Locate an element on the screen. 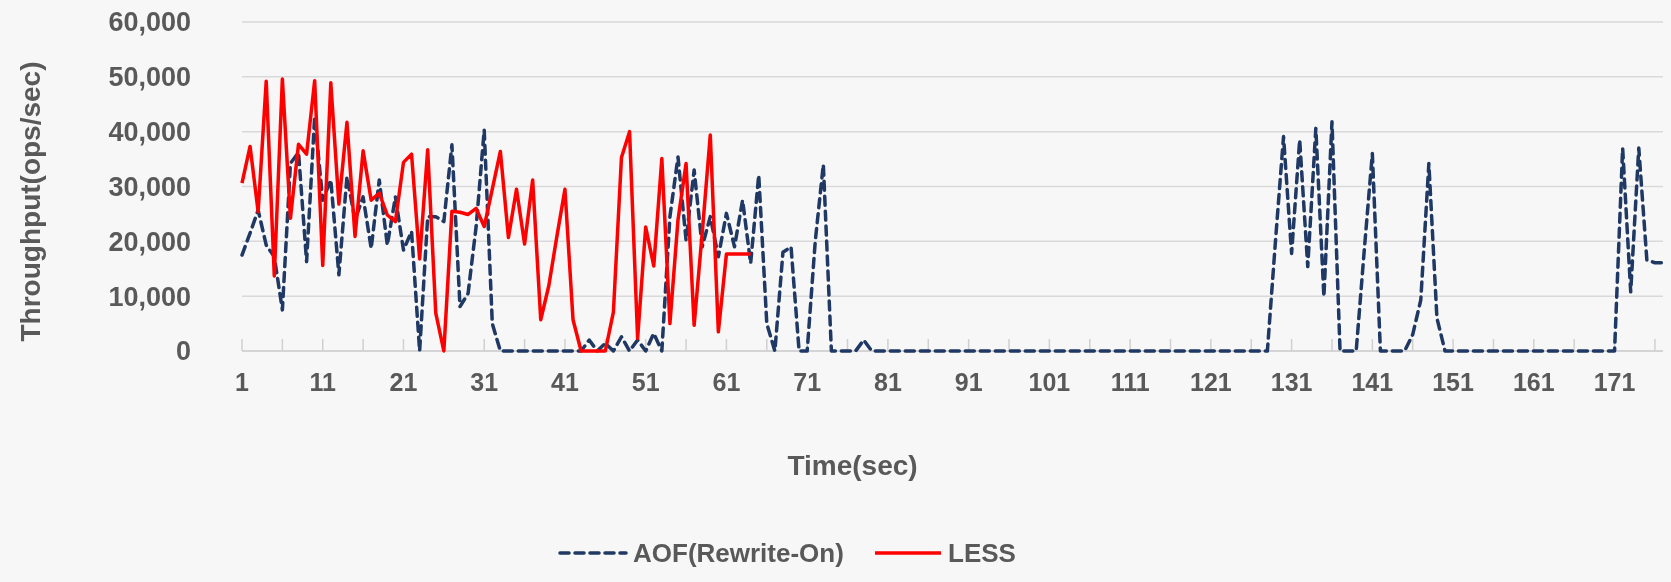 The image size is (1671, 582). x-tick-label: 81 is located at coordinates (888, 382).